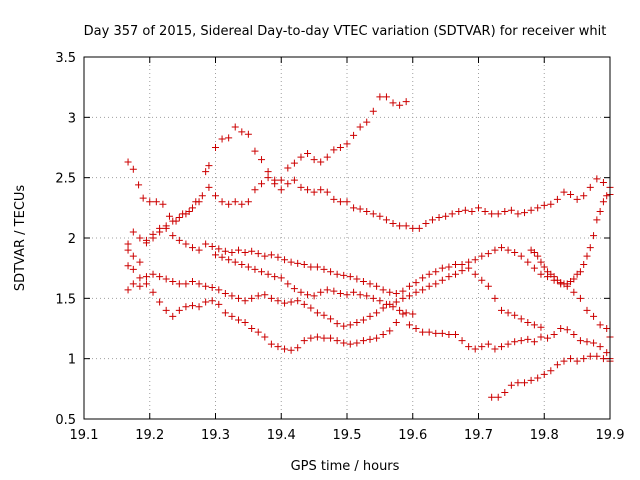 The image size is (640, 480). What do you see at coordinates (20, 238) in the screenshot?
I see `y-axis-label: SDTVAR / TECUs` at bounding box center [20, 238].